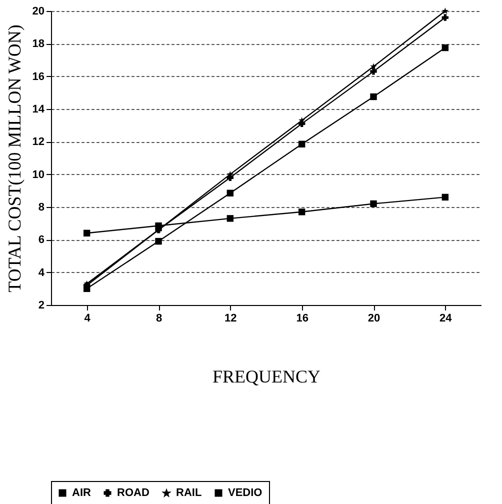  What do you see at coordinates (133, 492) in the screenshot?
I see `legend-label: ROAD` at bounding box center [133, 492].